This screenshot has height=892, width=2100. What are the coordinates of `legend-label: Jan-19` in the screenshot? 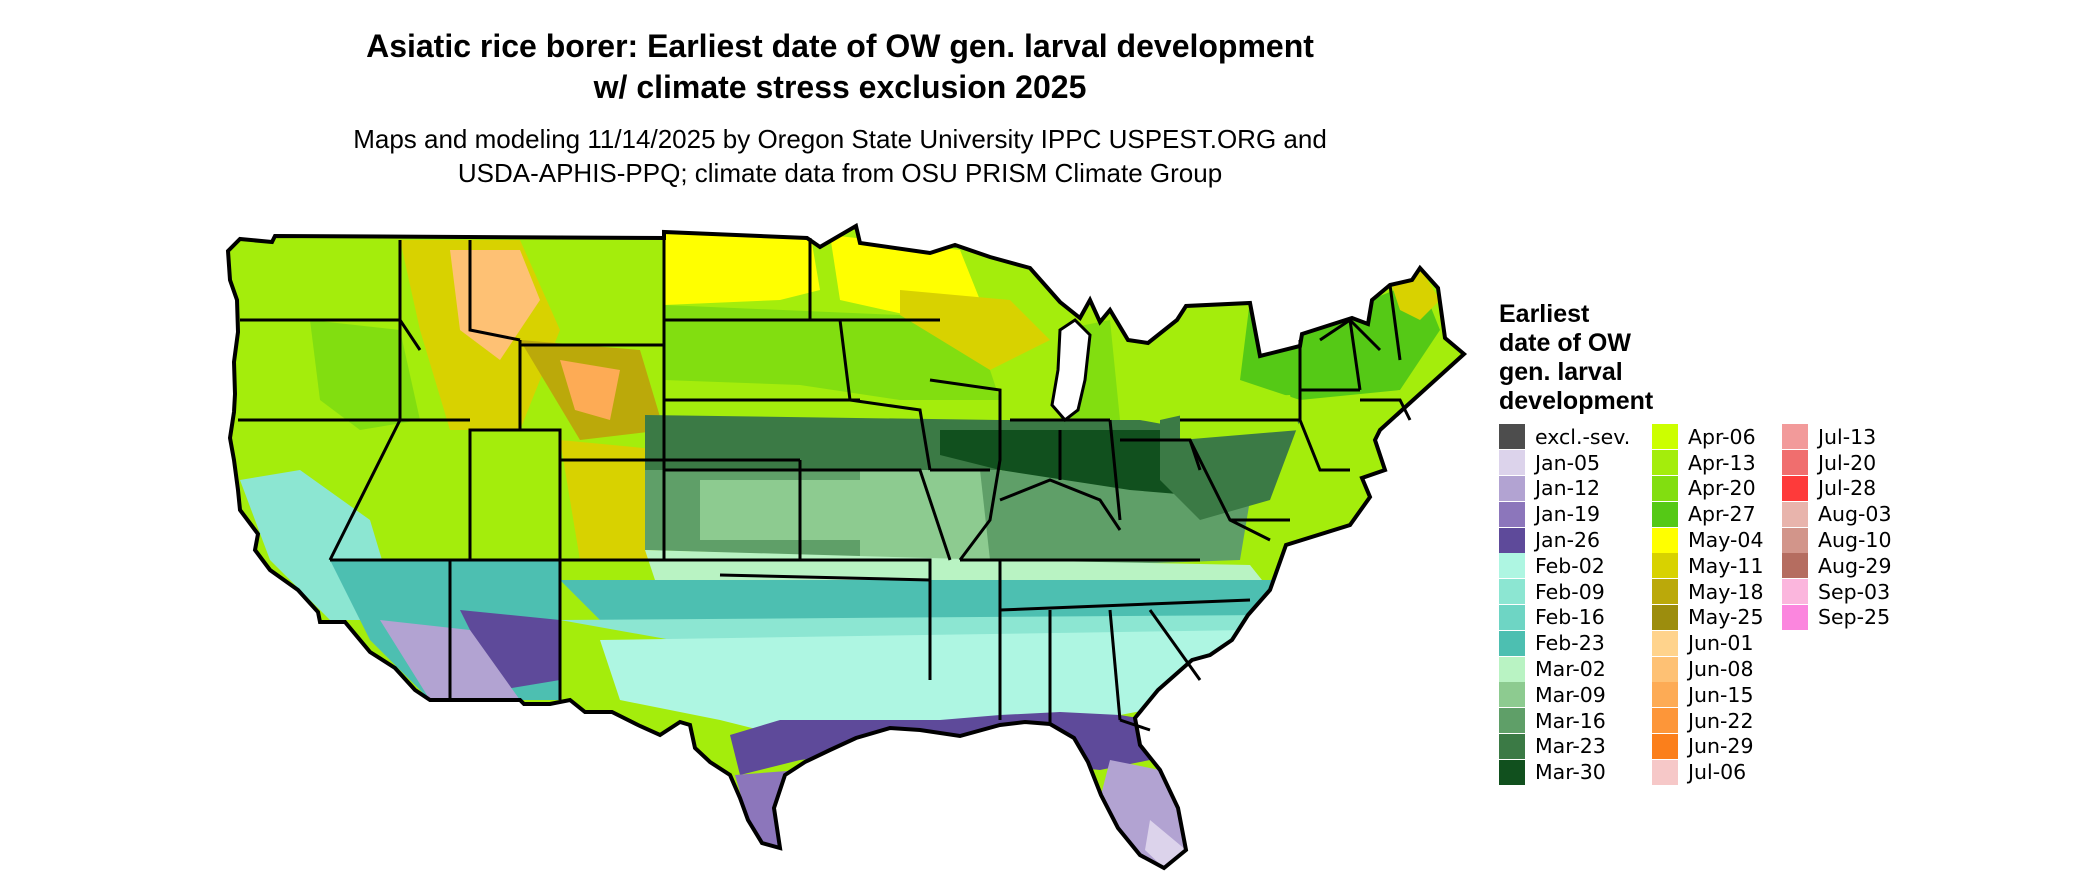 It's located at (1568, 514).